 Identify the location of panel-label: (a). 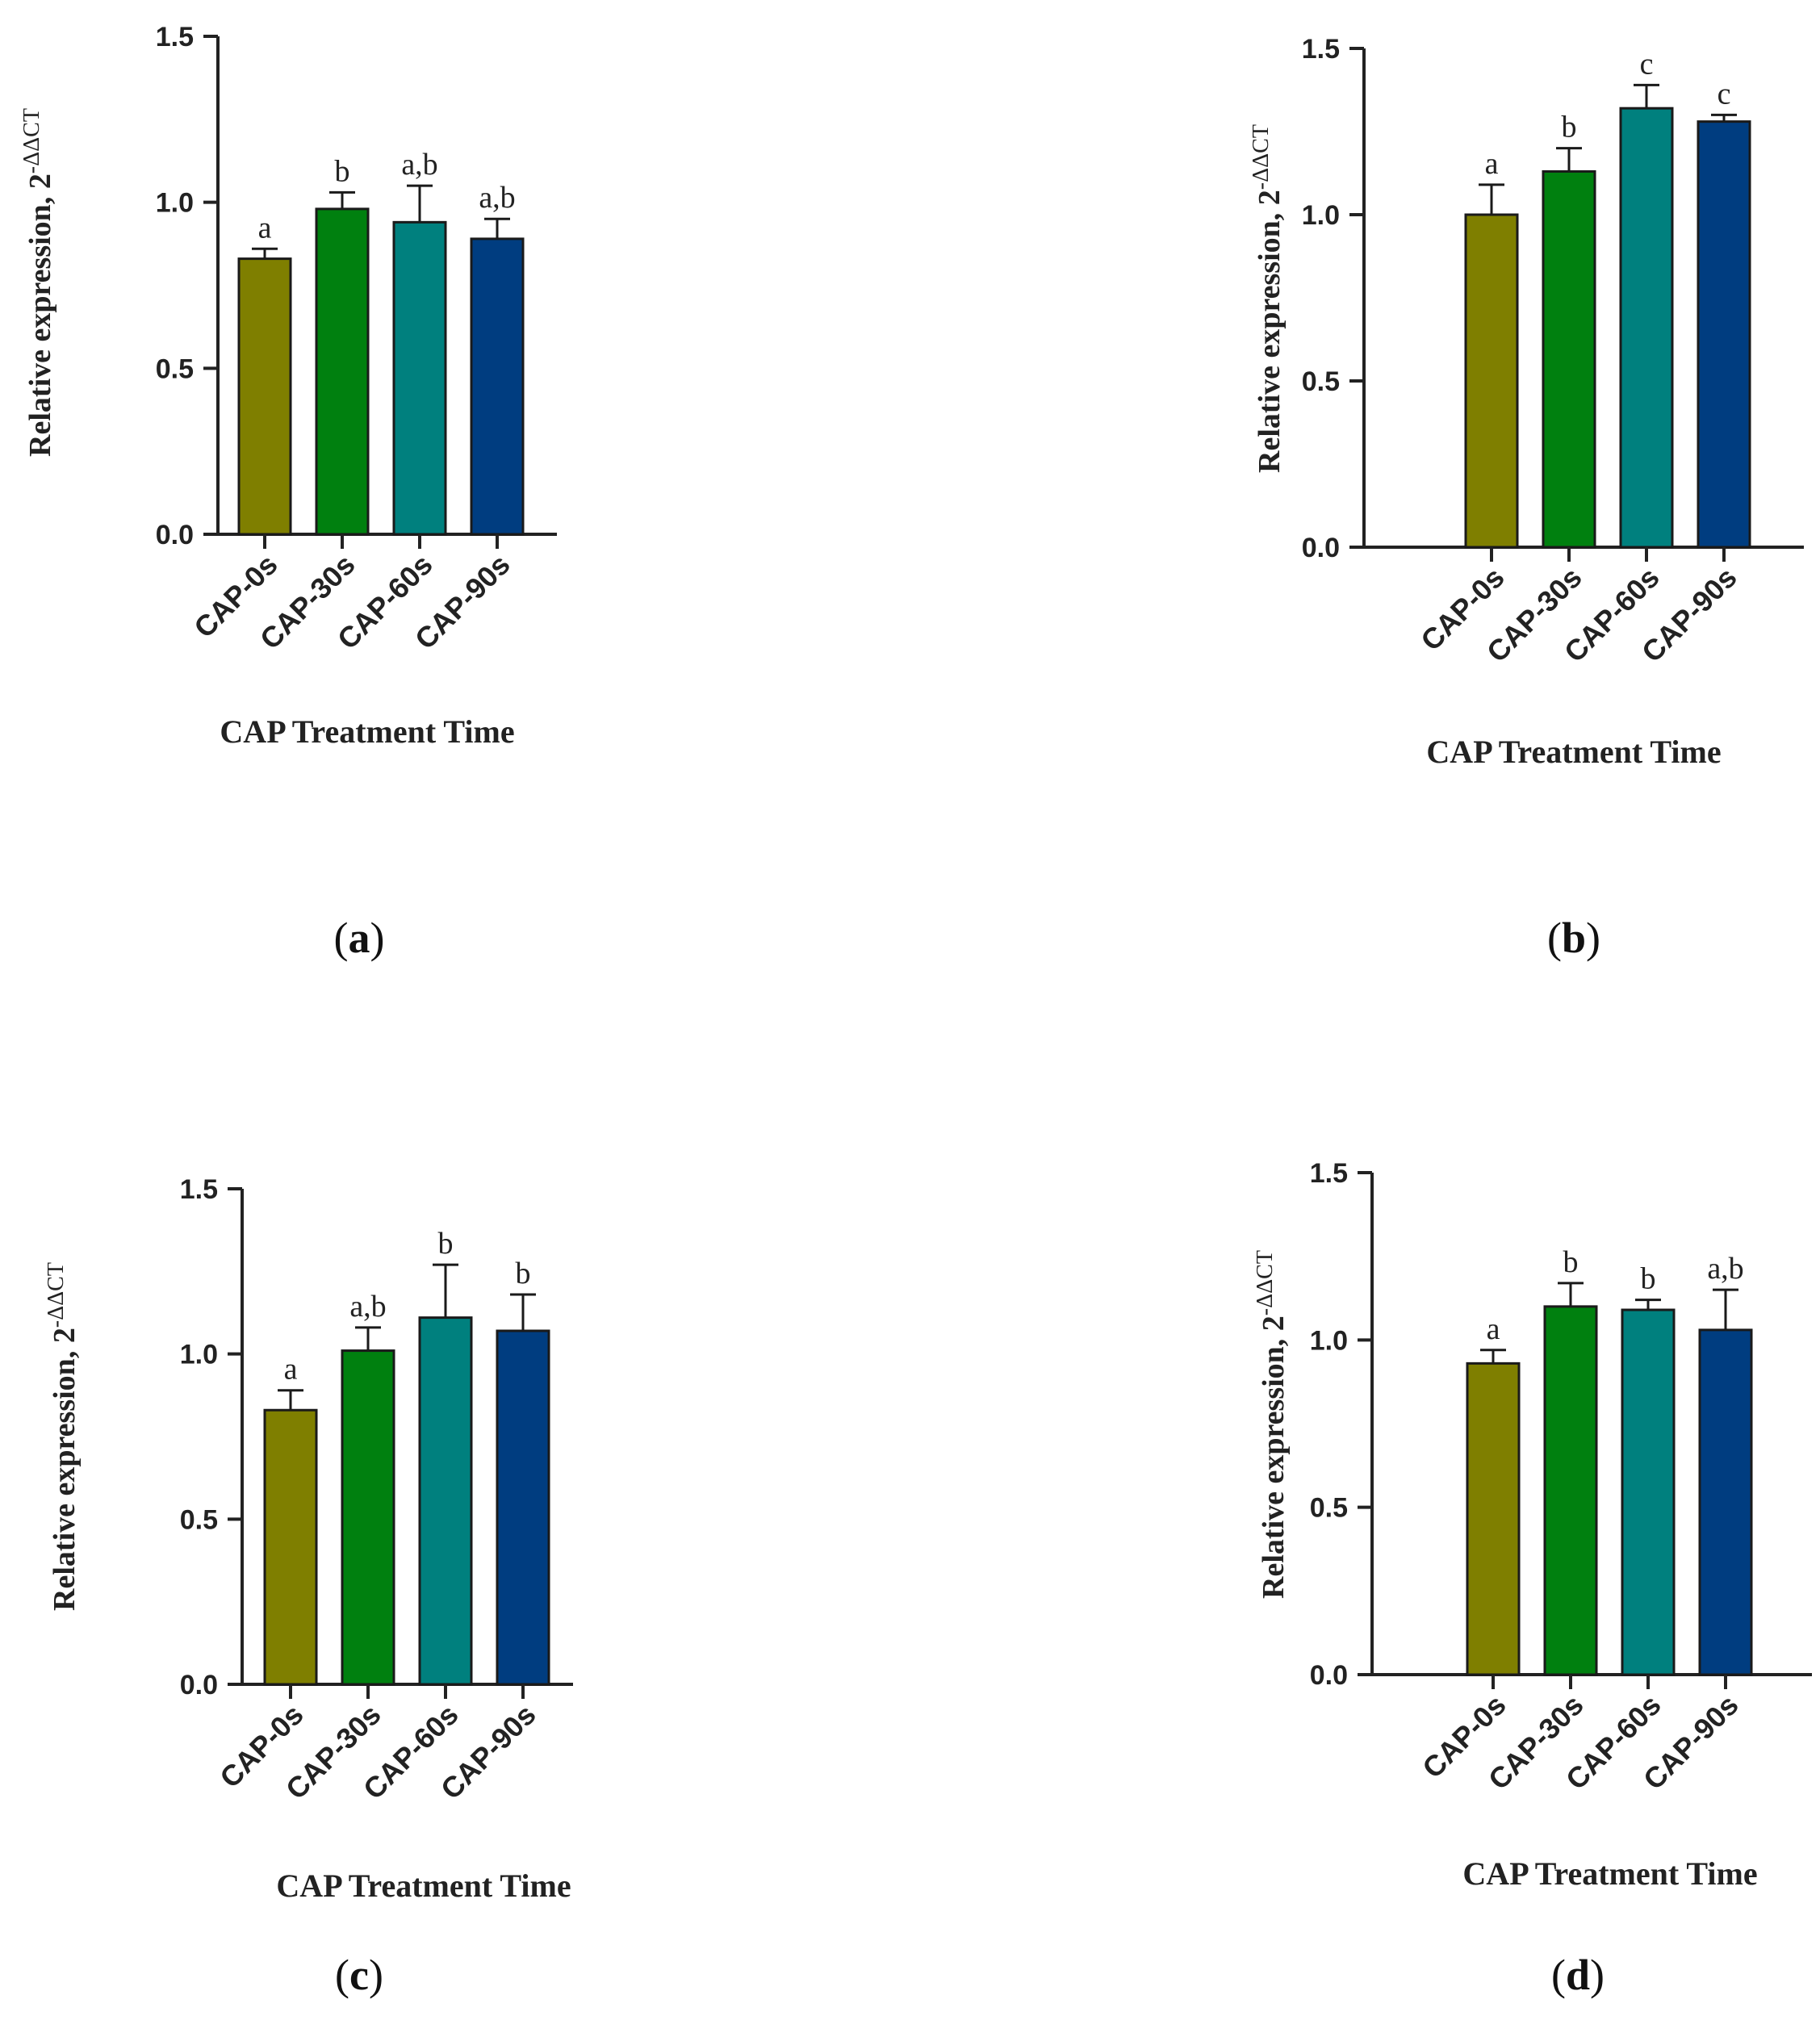
(360, 938).